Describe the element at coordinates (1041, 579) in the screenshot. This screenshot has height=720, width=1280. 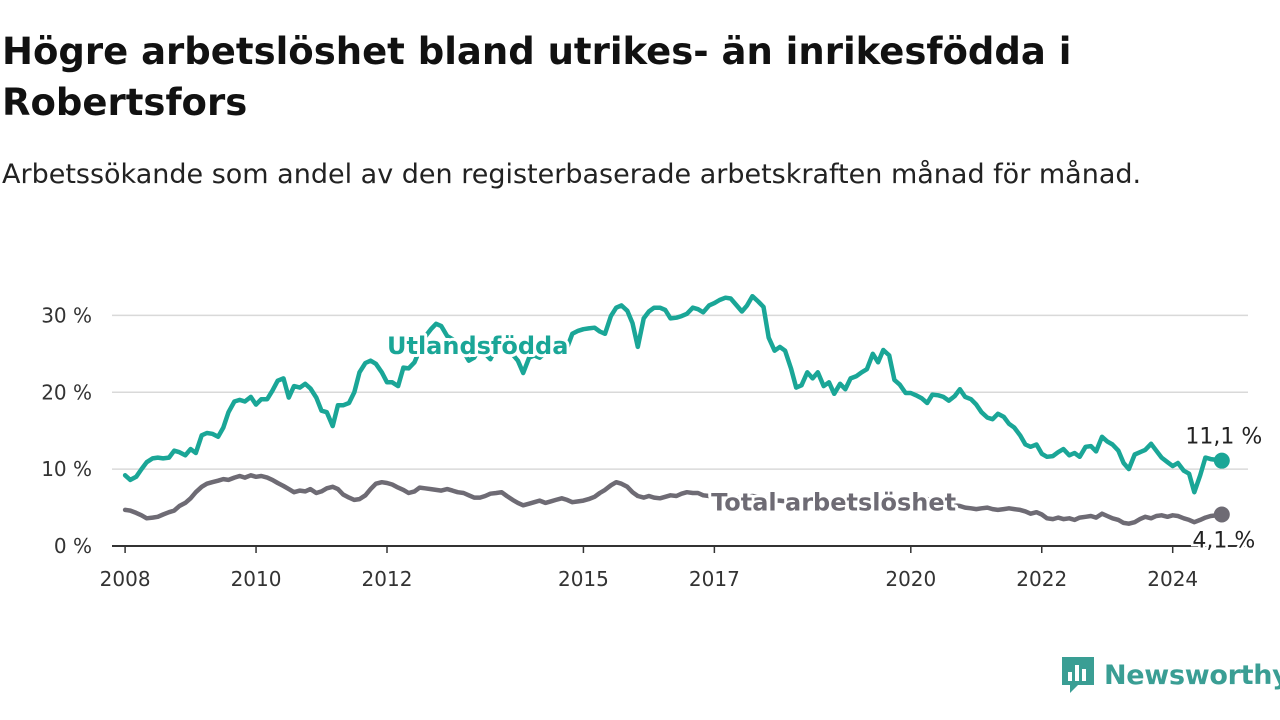
I see `x-tick-label: 2022` at that location.